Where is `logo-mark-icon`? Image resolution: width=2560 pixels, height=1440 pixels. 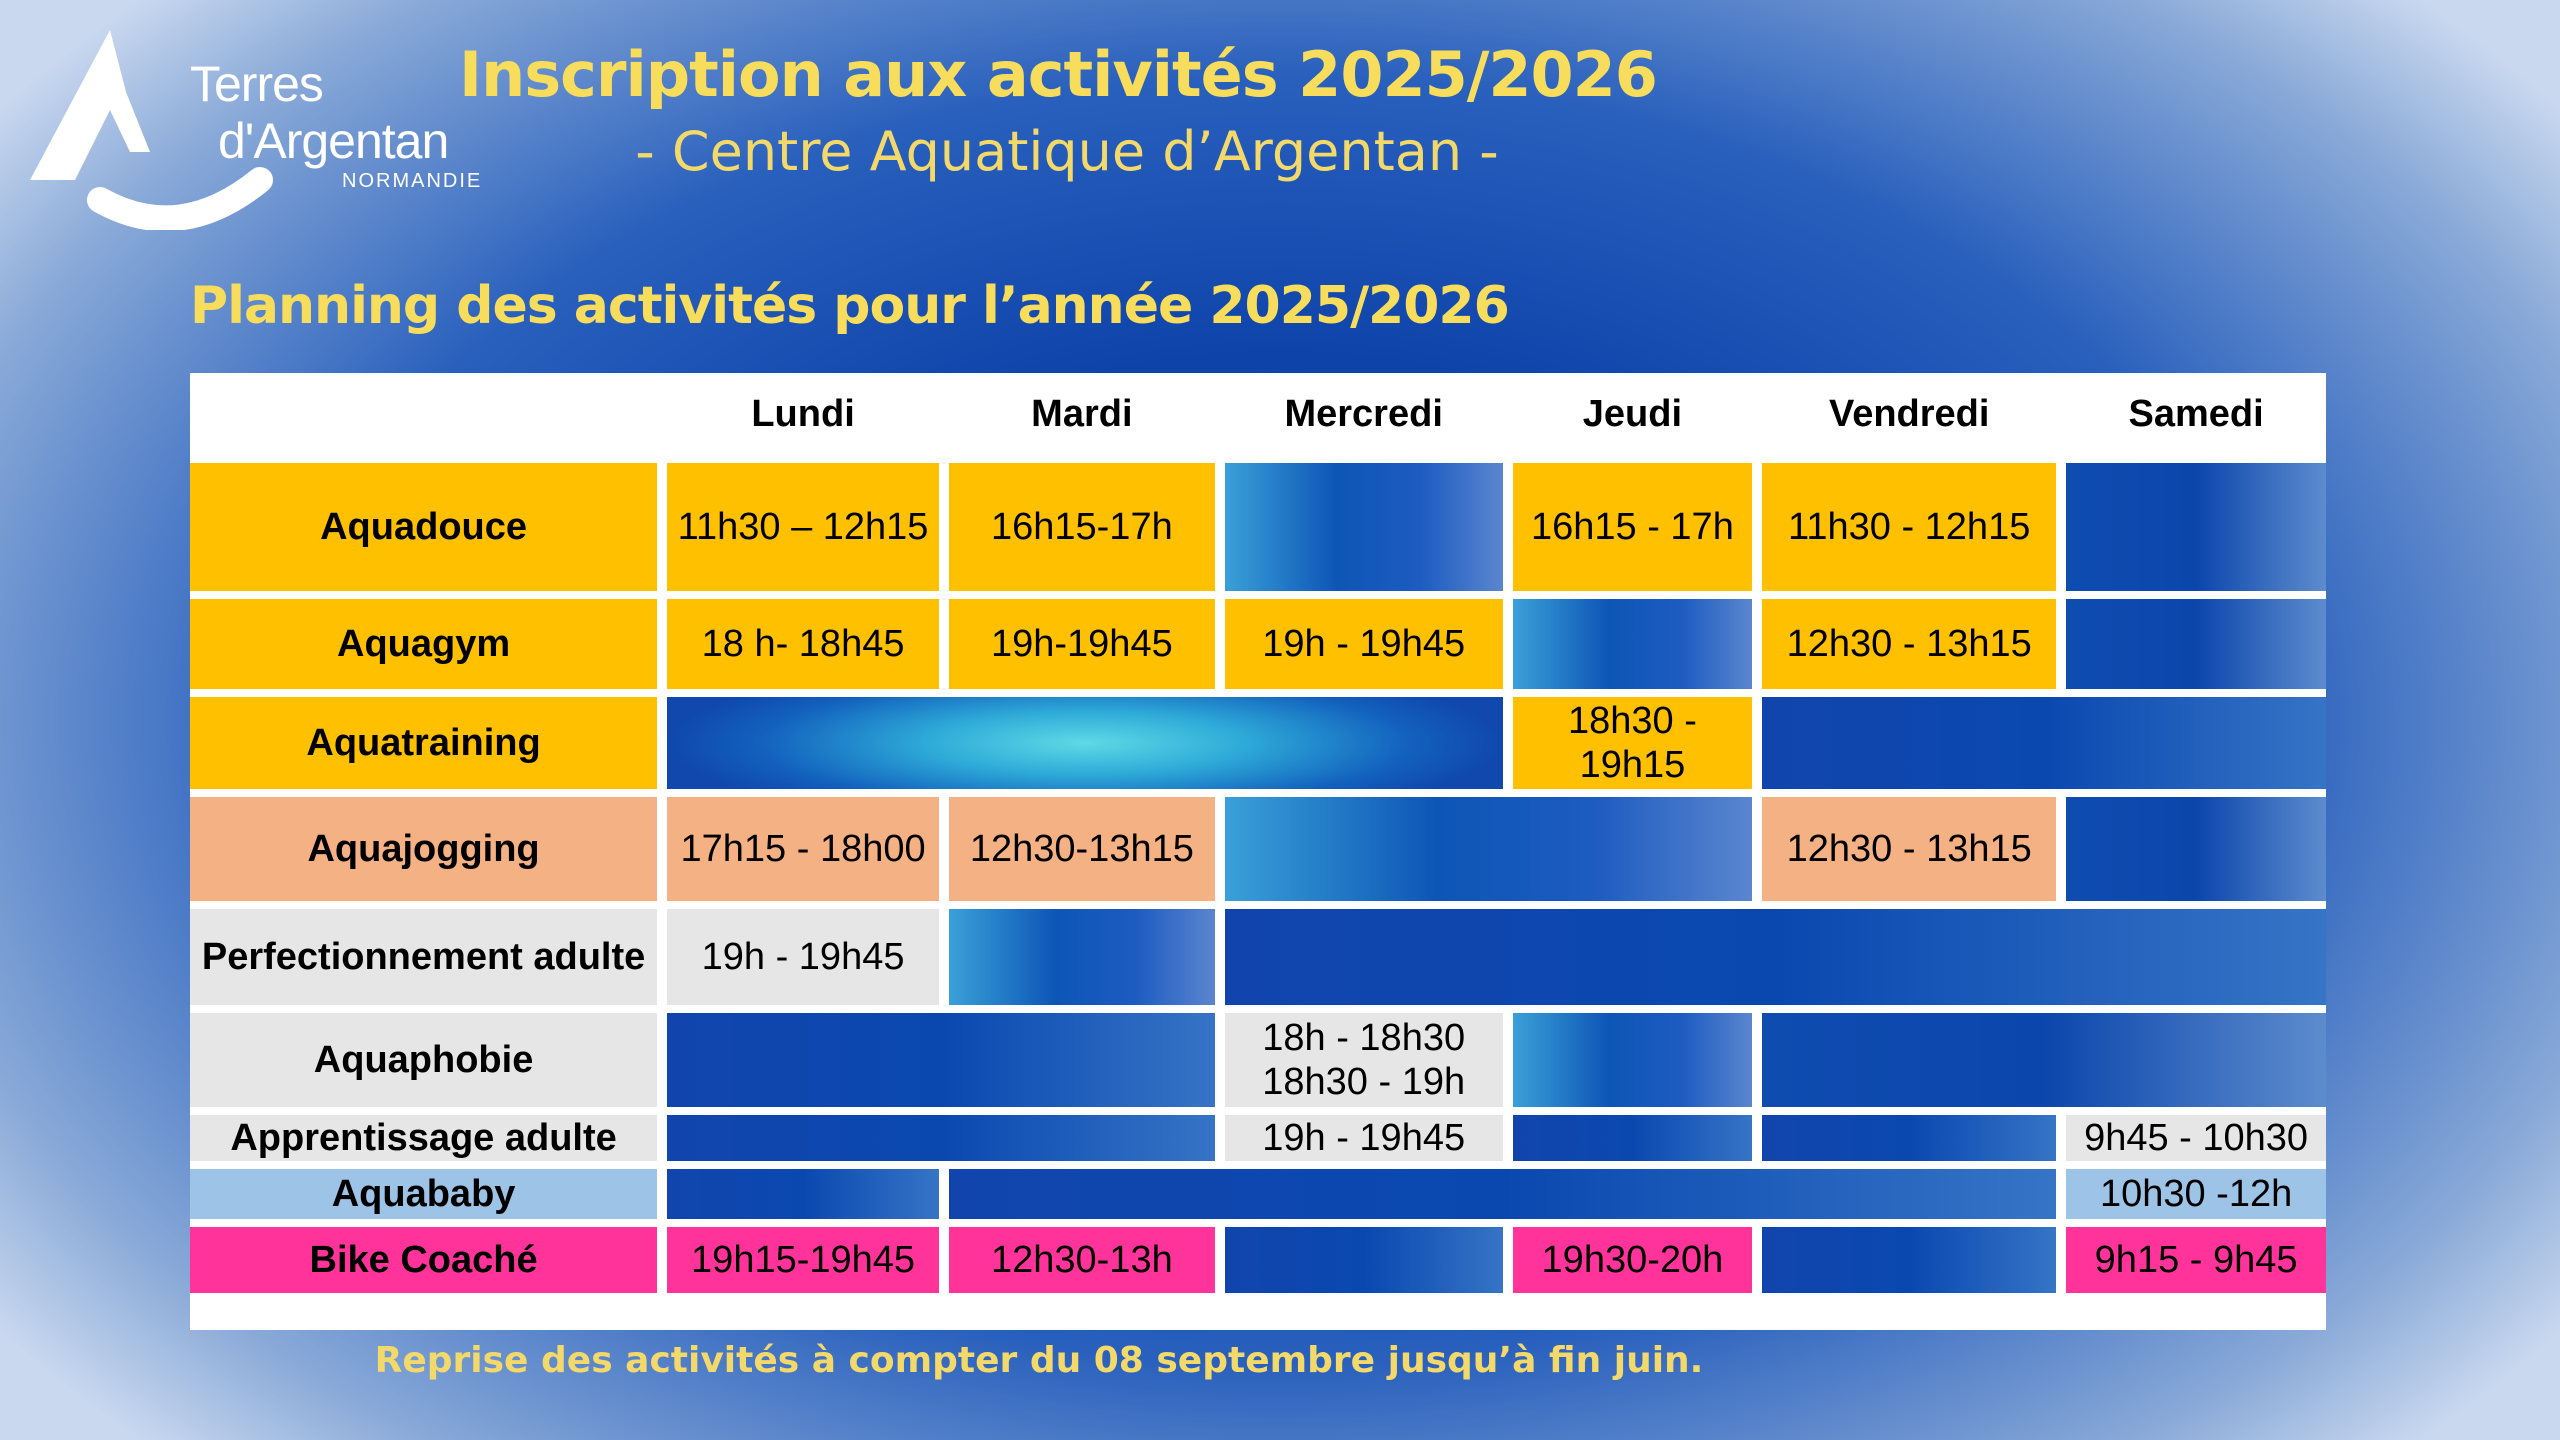 logo-mark-icon is located at coordinates (151, 130).